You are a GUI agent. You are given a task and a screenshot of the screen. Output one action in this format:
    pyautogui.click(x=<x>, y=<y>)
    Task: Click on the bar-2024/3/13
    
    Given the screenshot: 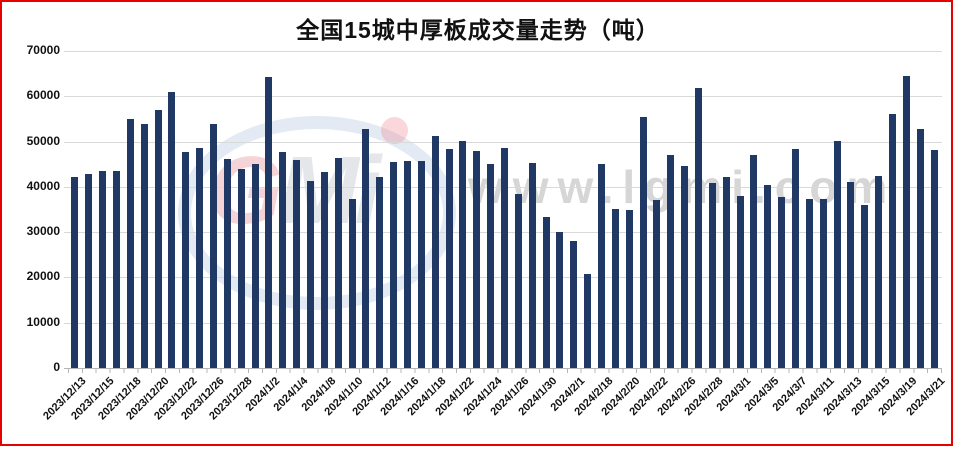 What is the action you would take?
    pyautogui.click(x=851, y=275)
    